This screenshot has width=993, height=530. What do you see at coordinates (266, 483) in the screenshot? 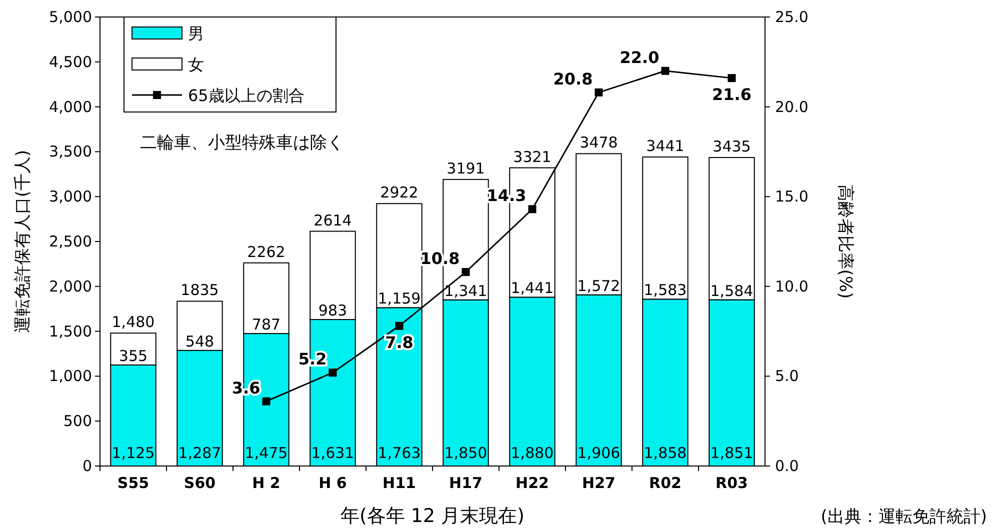
I see `x-tick-label: H 2` at bounding box center [266, 483].